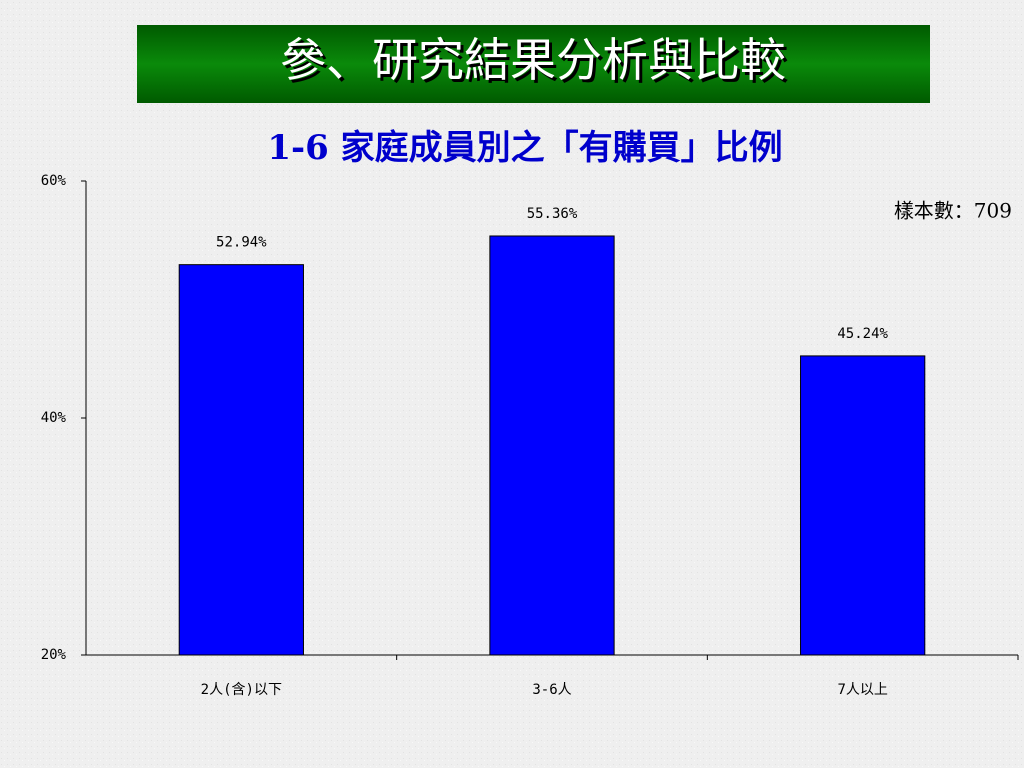 The image size is (1024, 768). I want to click on x-tick-label: 3-6人, so click(551, 690).